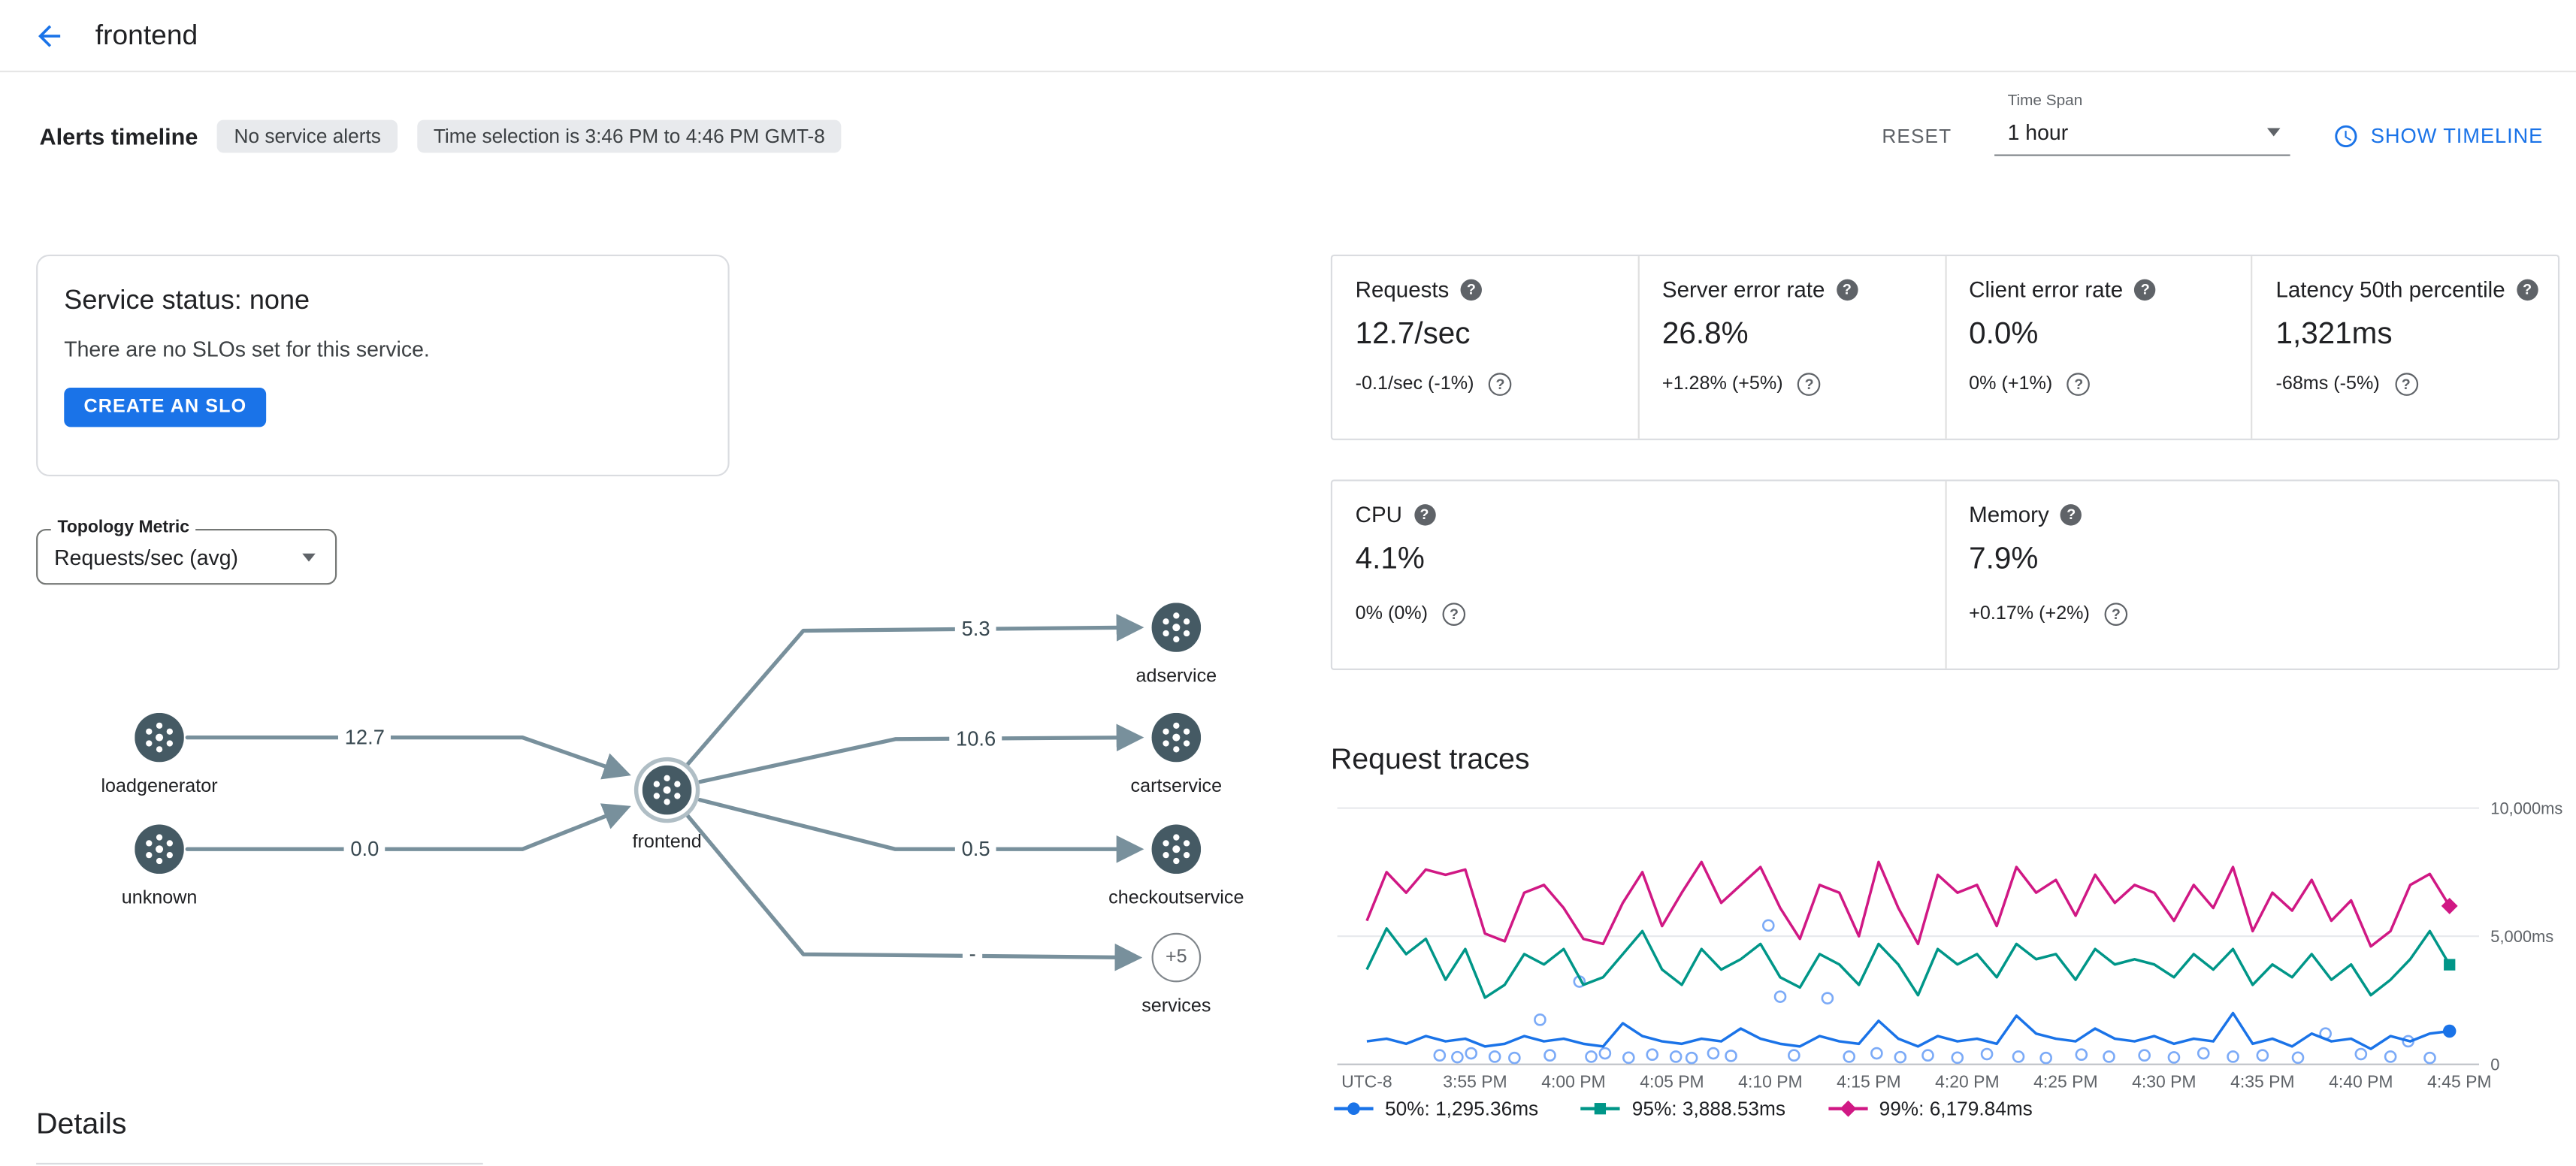 The image size is (2576, 1166). Describe the element at coordinates (2459, 1081) in the screenshot. I see `svg-text: 4:45 PM` at that location.